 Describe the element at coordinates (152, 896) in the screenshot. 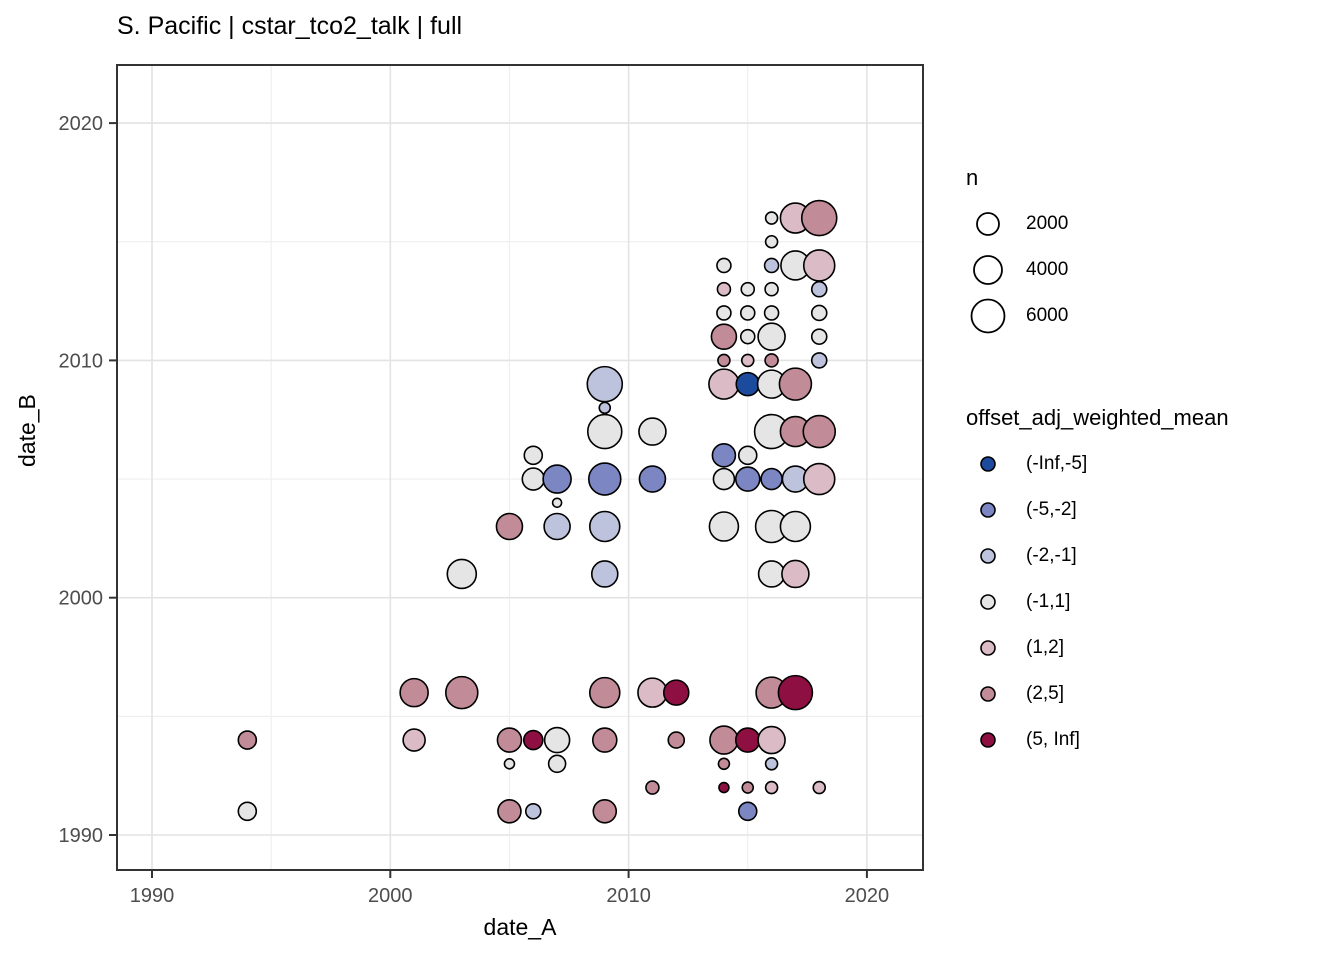

I see `x-tick-label: 1990` at that location.